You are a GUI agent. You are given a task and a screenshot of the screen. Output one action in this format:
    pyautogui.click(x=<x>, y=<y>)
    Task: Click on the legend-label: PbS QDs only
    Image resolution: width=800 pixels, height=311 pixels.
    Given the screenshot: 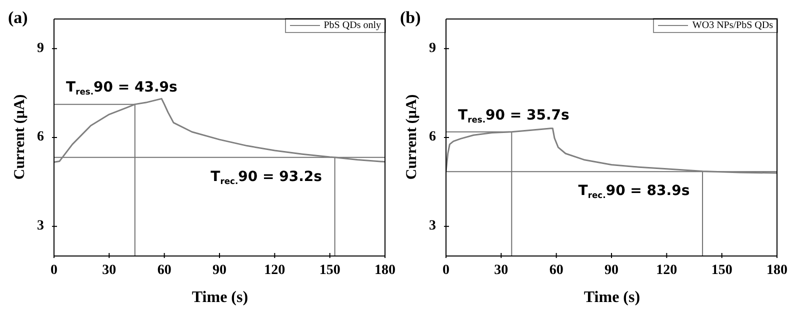 What is the action you would take?
    pyautogui.click(x=352, y=25)
    